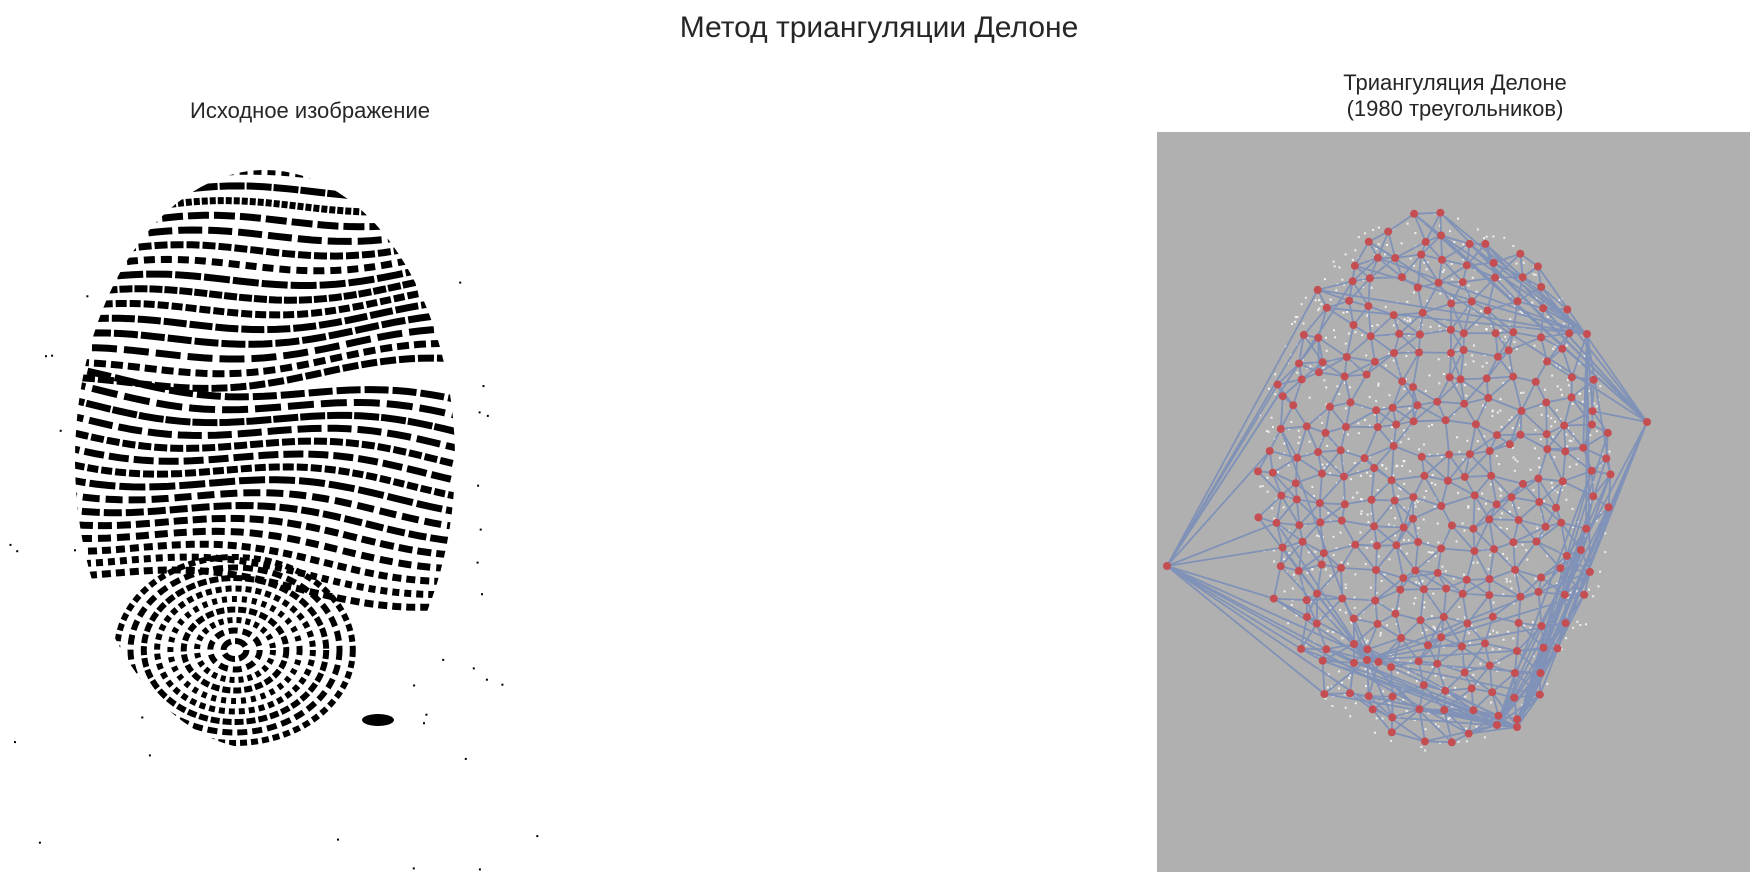  Describe the element at coordinates (1455, 95) in the screenshot. I see `right-panel-title: Триангуляция Делоне (1980 треугольников)` at that location.